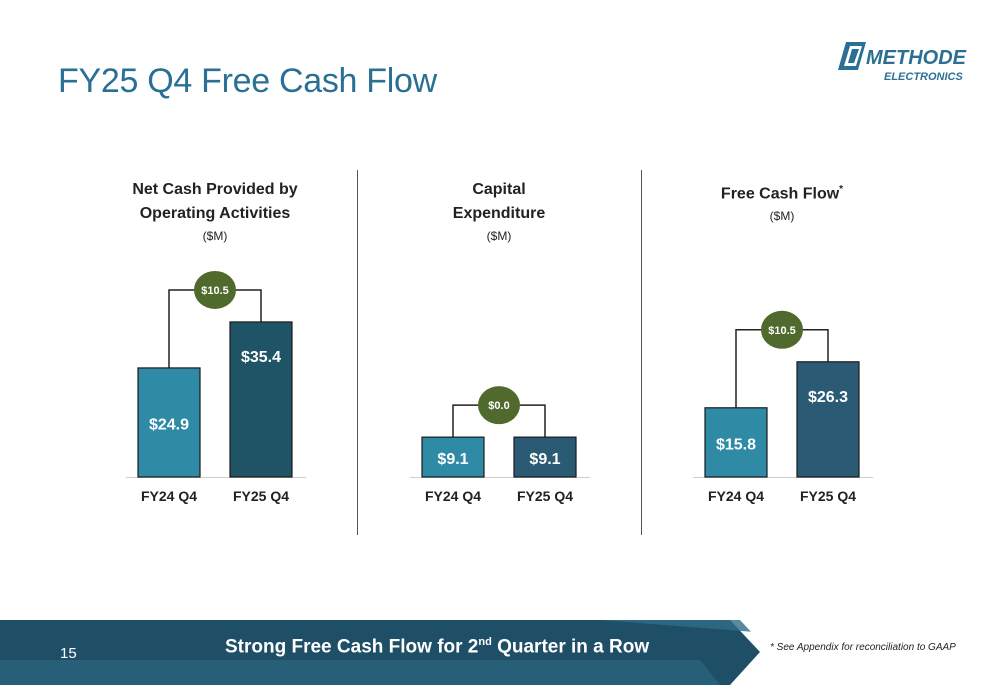 This screenshot has width=1000, height=685. What do you see at coordinates (247, 81) in the screenshot?
I see `page-title: FY25 Q4 Free Cash Flow` at bounding box center [247, 81].